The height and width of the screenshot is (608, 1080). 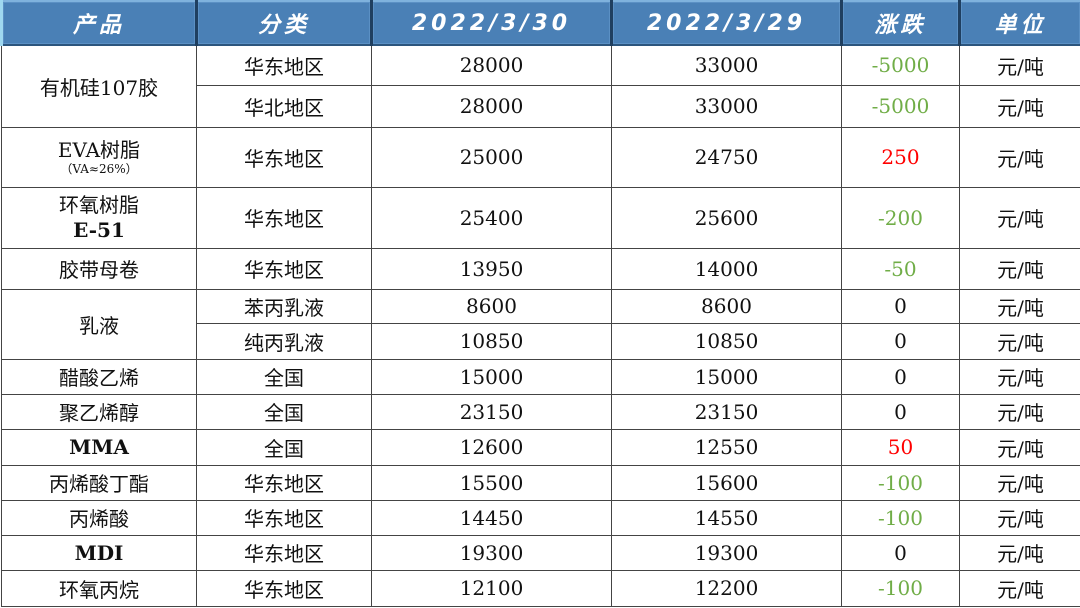 I want to click on product-cell: 环氧树脂 E-51, so click(x=99, y=217).